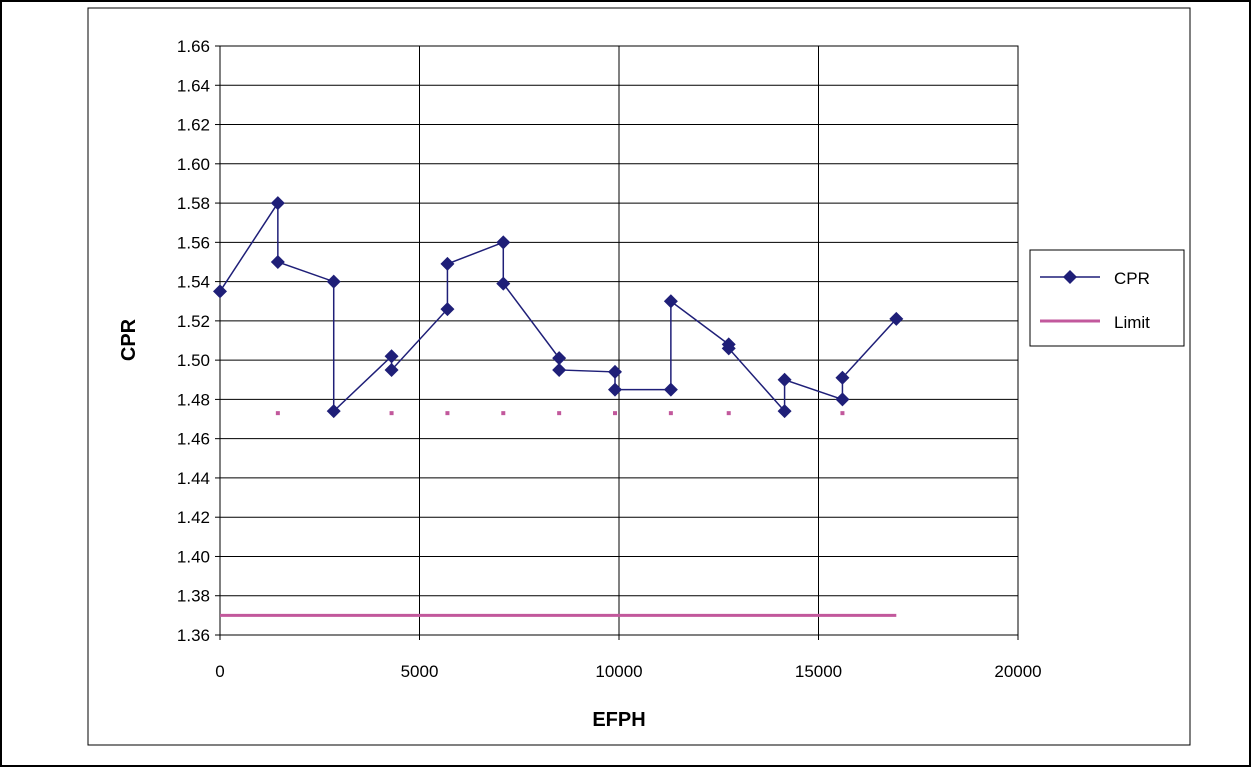 This screenshot has width=1251, height=772. I want to click on y-tick-label: 1.56, so click(193, 242).